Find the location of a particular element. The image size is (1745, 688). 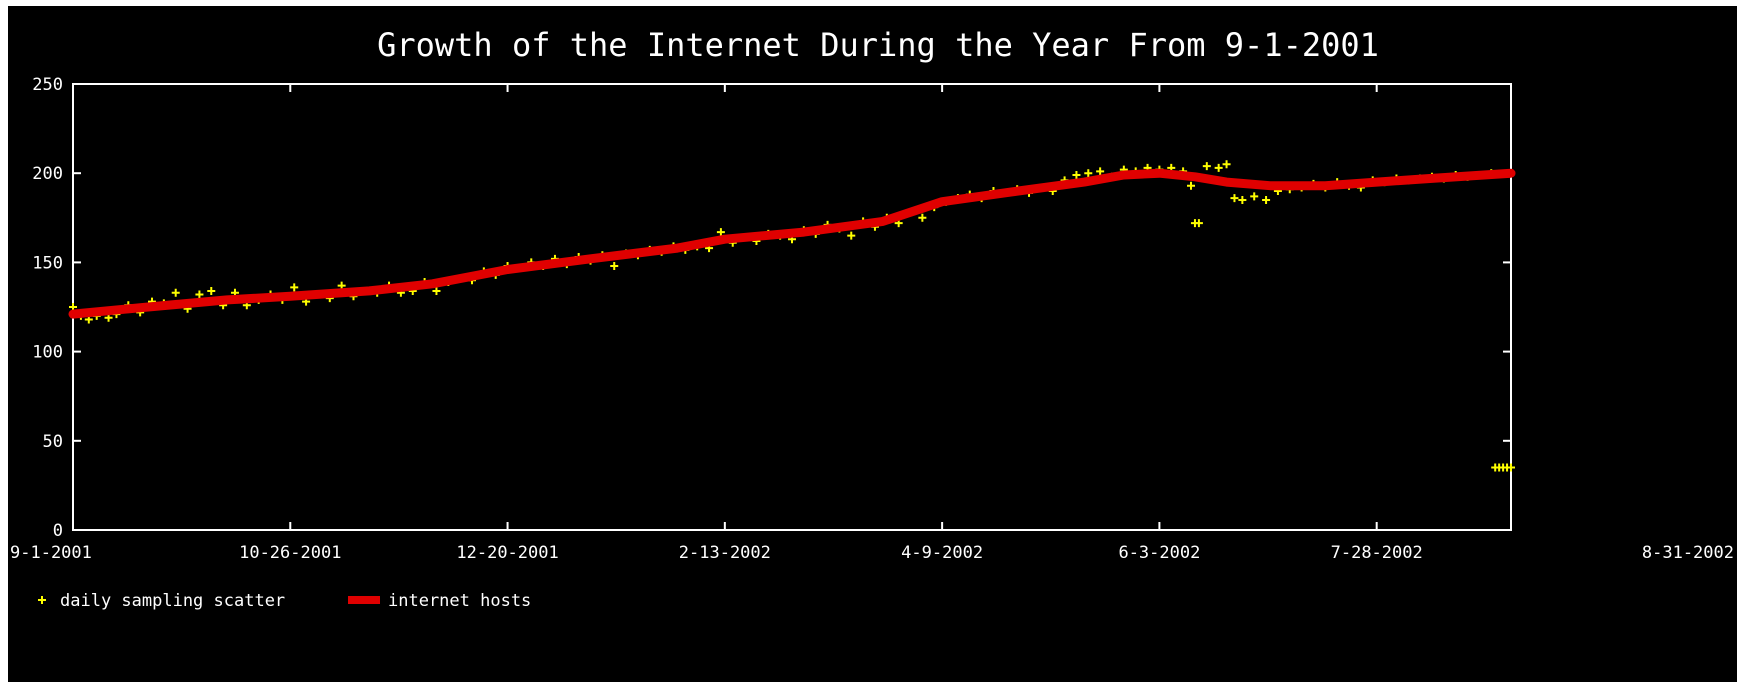

x-tick-label: 9-1-2001 is located at coordinates (51, 553).